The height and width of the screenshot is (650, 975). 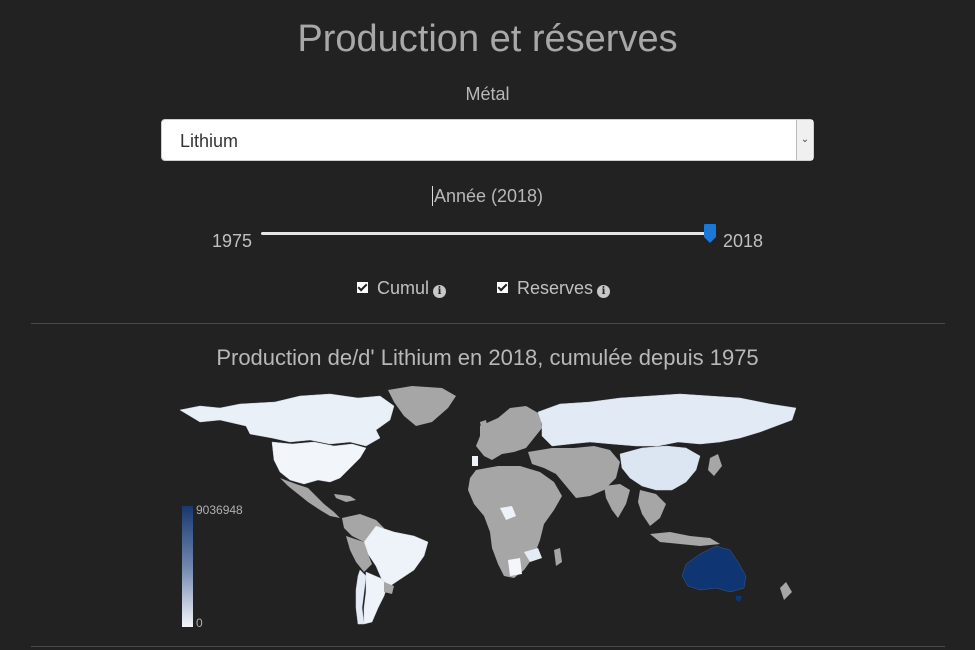 I want to click on year-label-text: Année (2018), so click(x=488, y=196).